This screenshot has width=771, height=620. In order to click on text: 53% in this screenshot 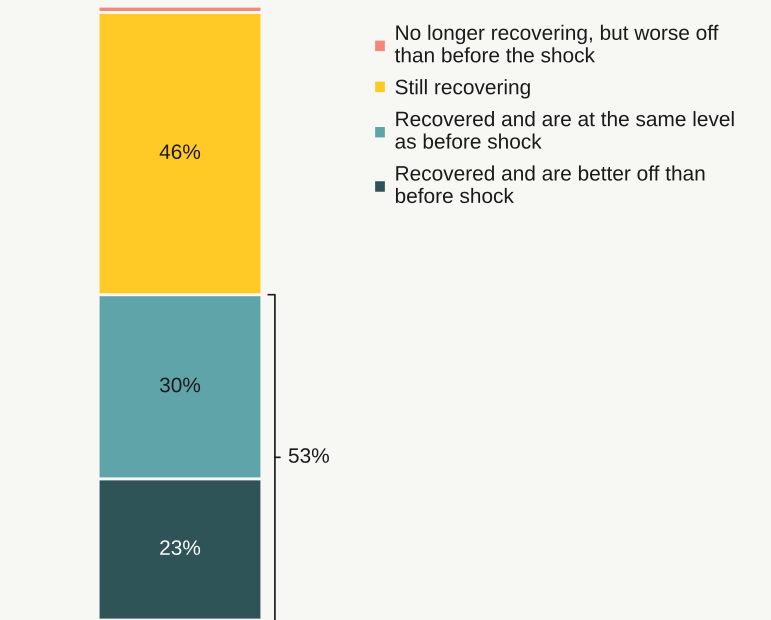, I will do `click(308, 455)`.